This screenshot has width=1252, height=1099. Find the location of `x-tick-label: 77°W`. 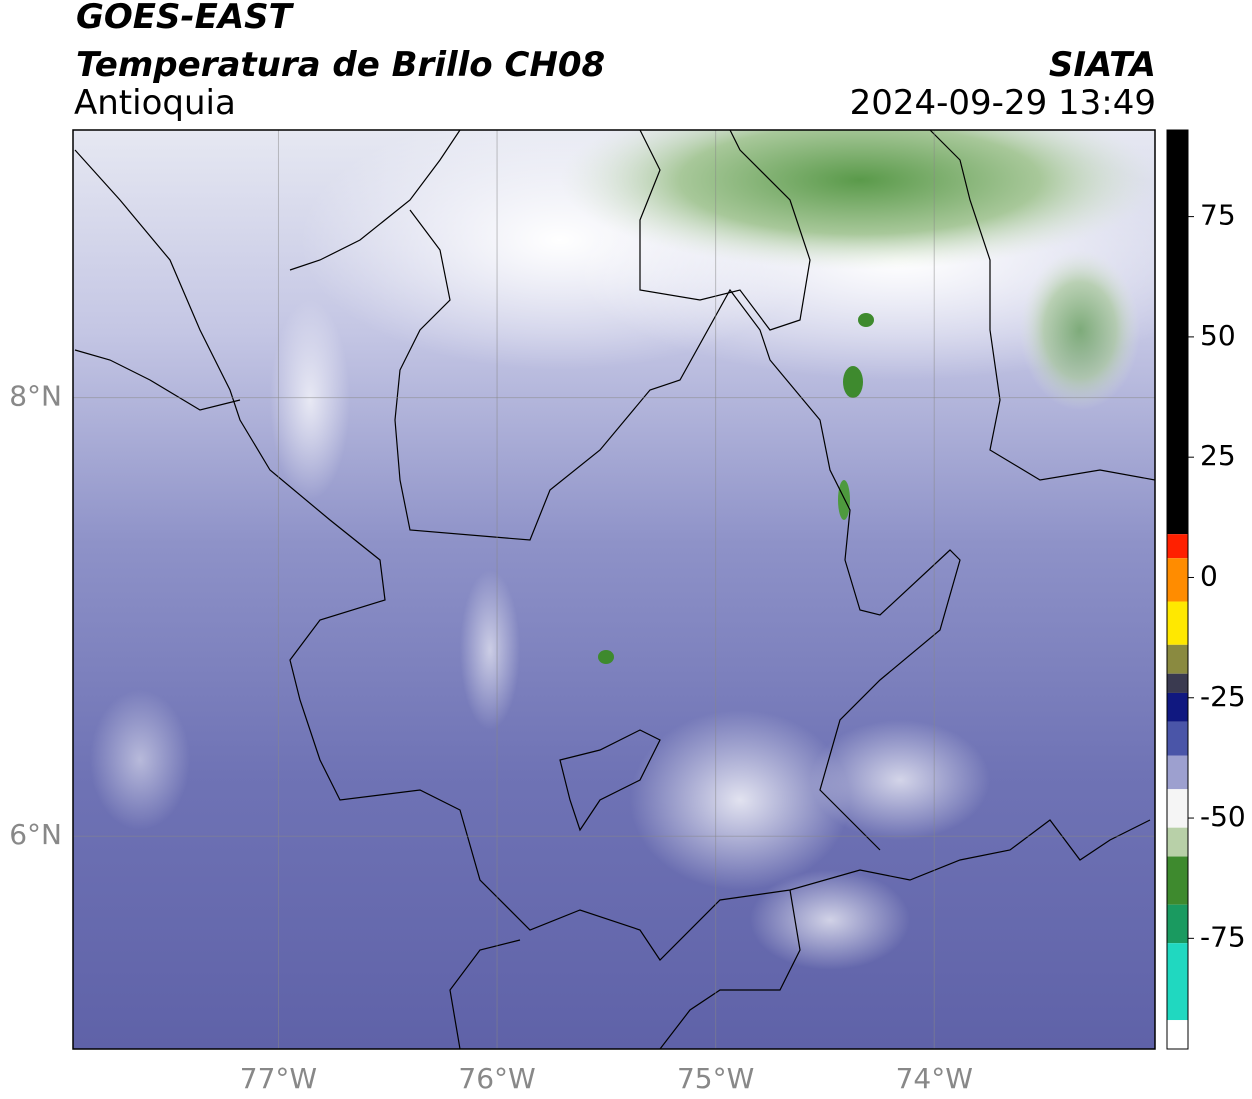

x-tick-label: 77°W is located at coordinates (278, 1078).